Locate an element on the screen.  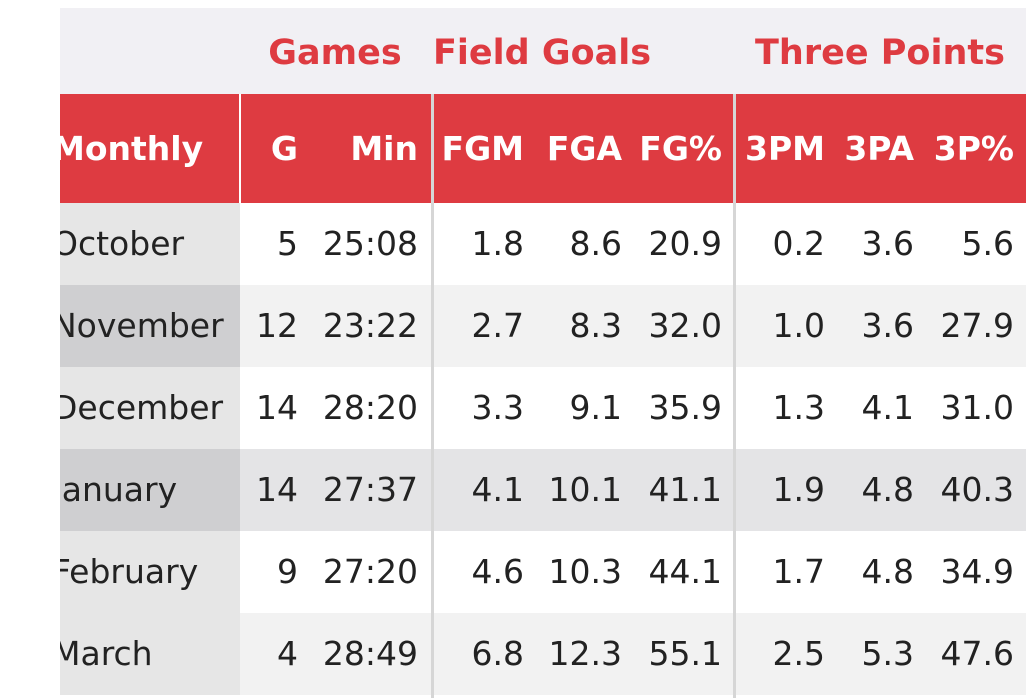
cell-3pm: 1.0 is located at coordinates (798, 325).